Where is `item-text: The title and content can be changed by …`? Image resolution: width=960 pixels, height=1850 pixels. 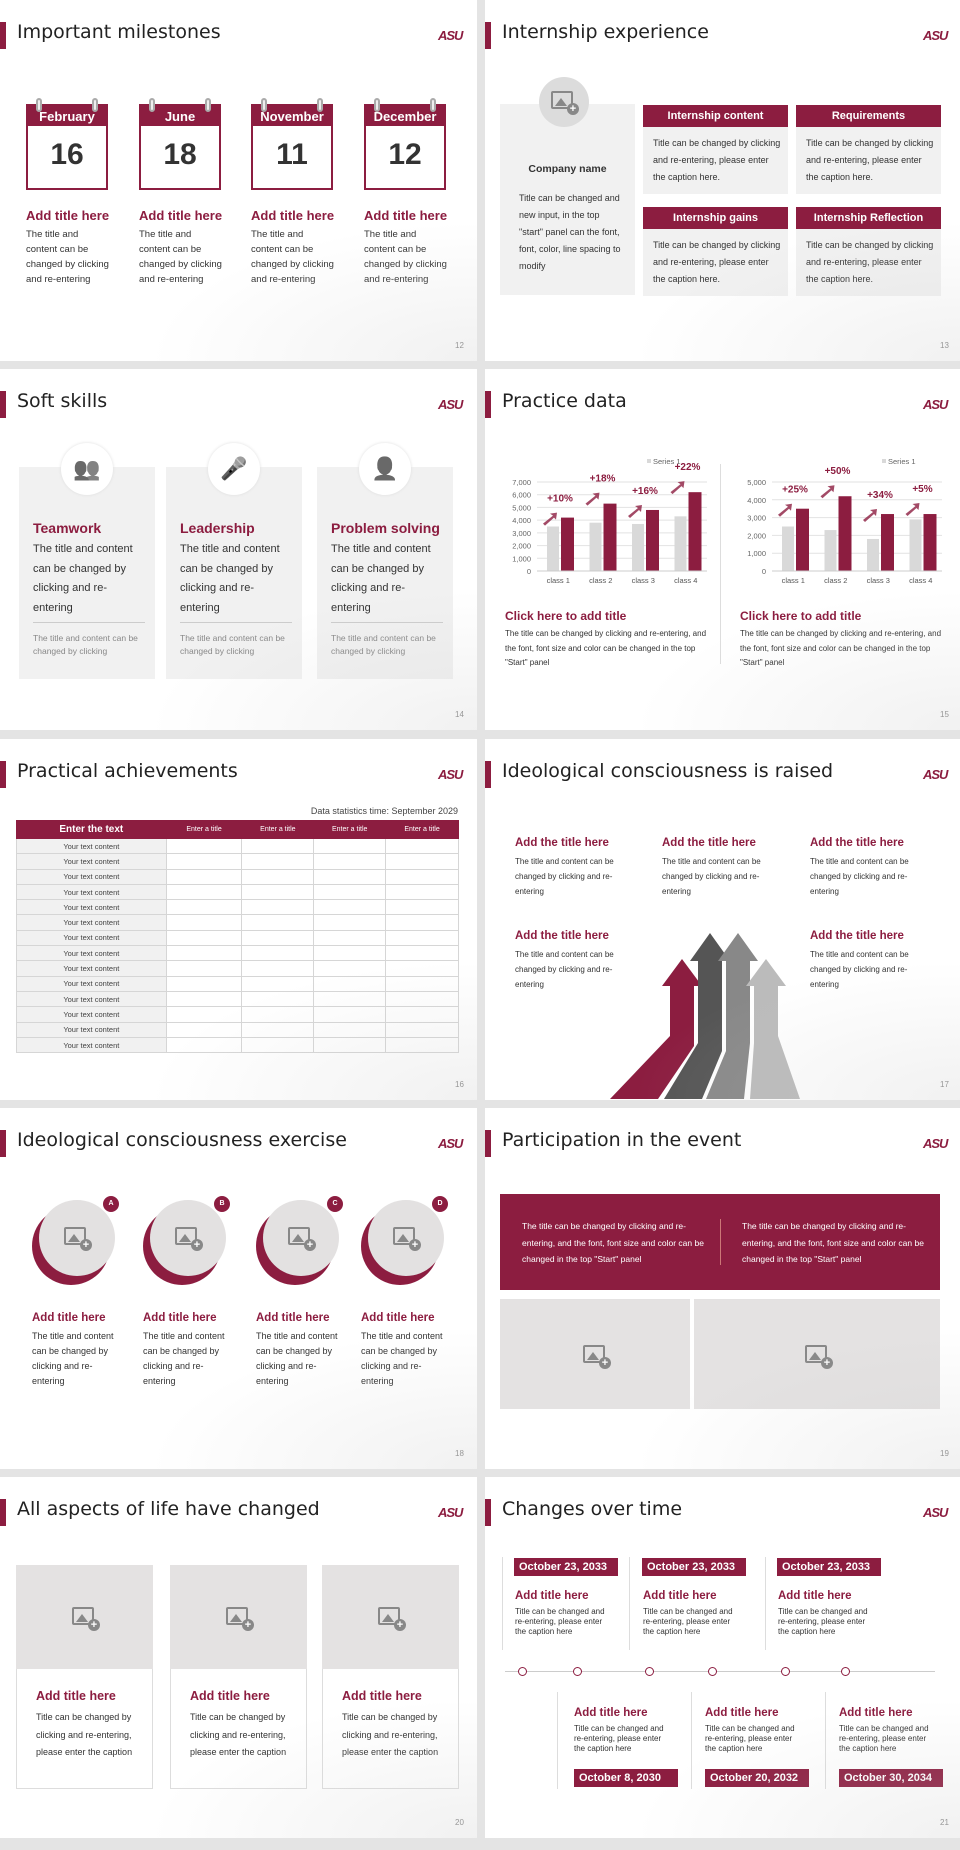 item-text: The title and content can be changed by … is located at coordinates (73, 1358).